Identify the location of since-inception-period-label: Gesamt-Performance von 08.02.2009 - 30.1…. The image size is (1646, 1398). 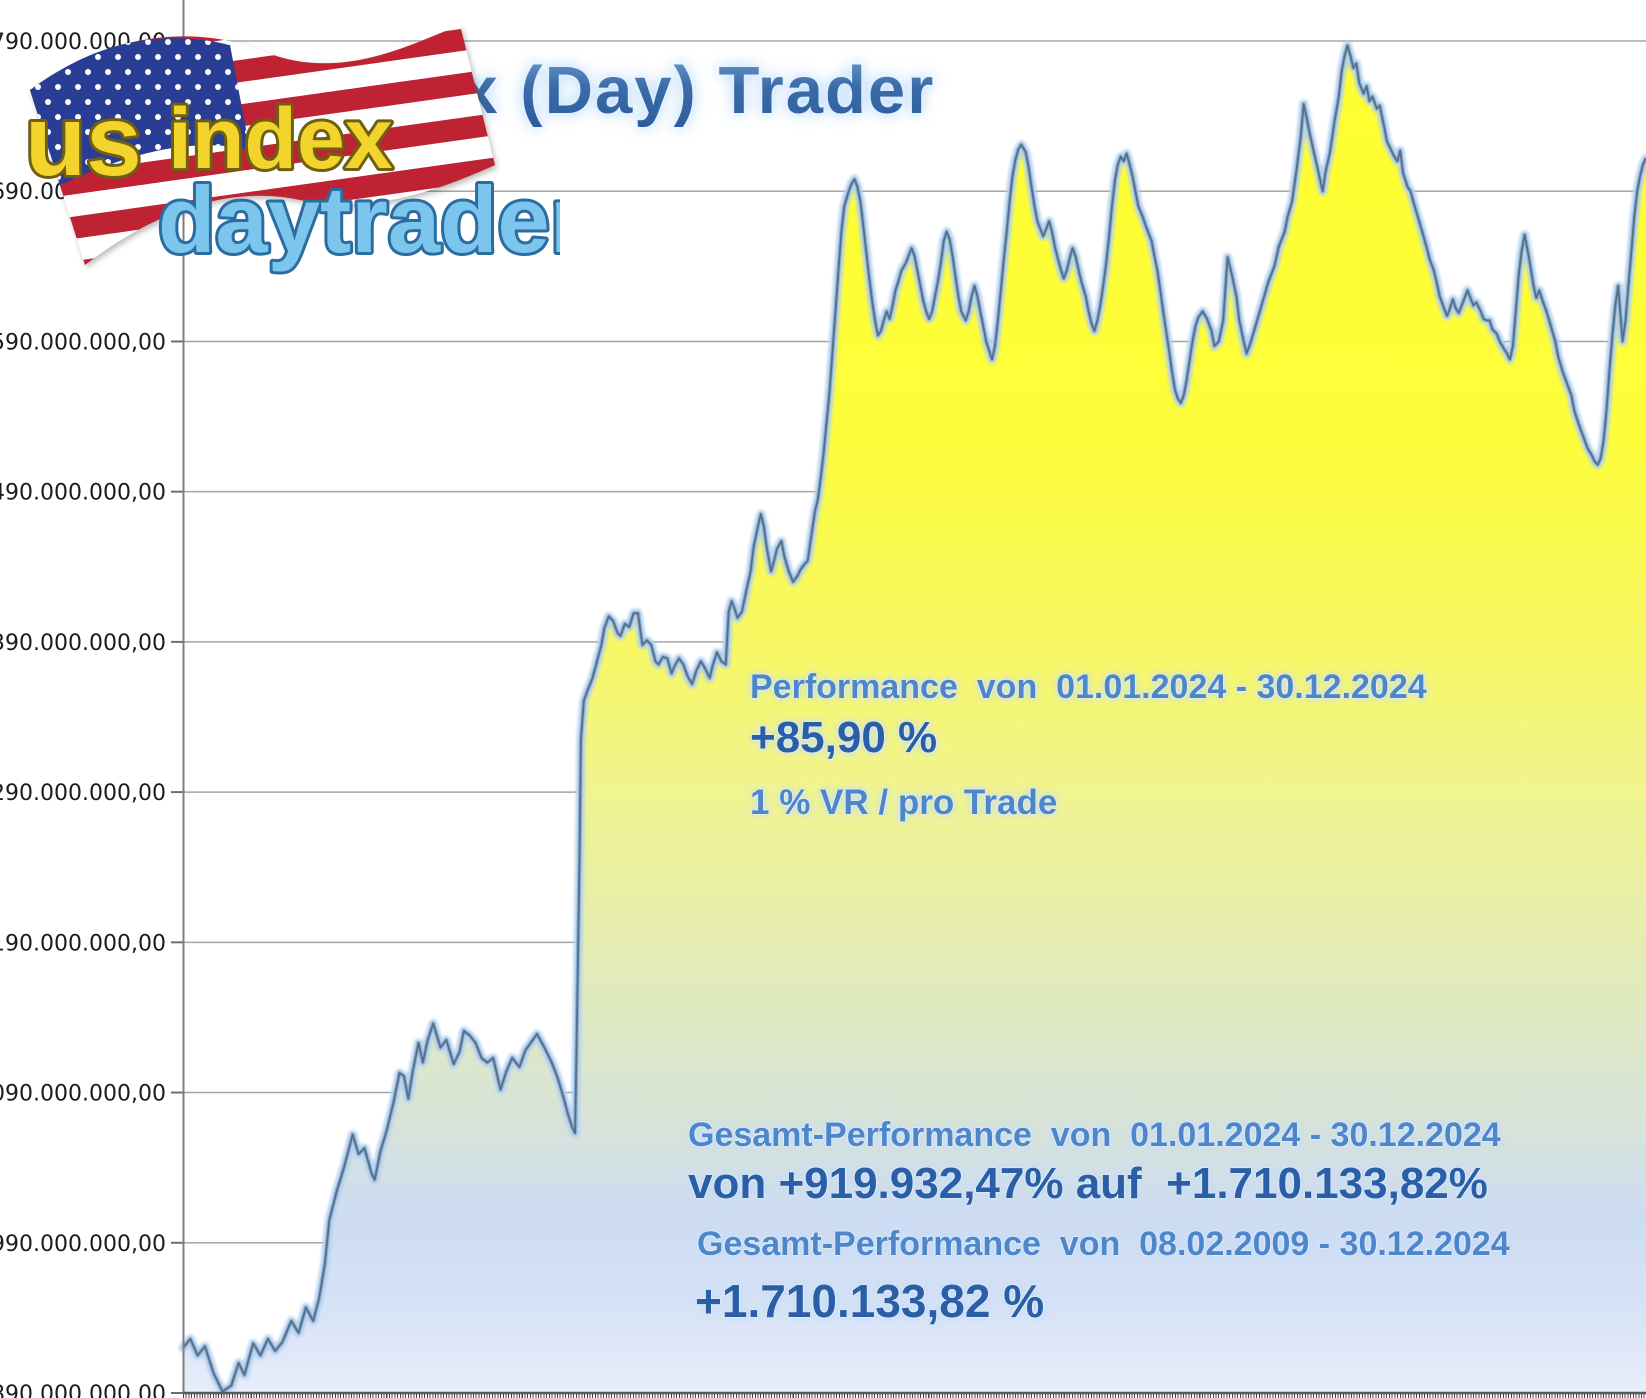
(1103, 1244).